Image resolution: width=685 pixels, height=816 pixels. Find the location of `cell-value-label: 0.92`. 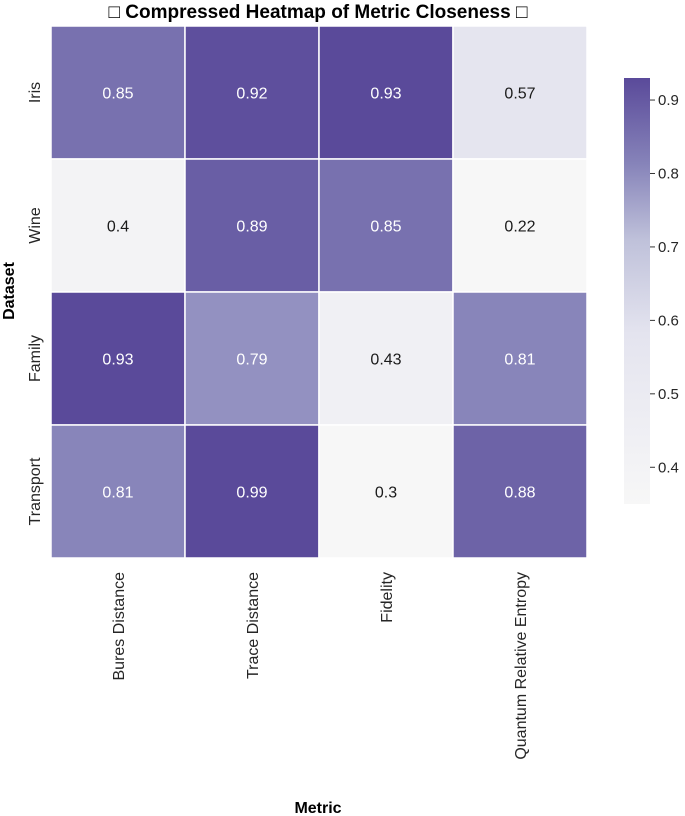

cell-value-label: 0.92 is located at coordinates (251, 94).